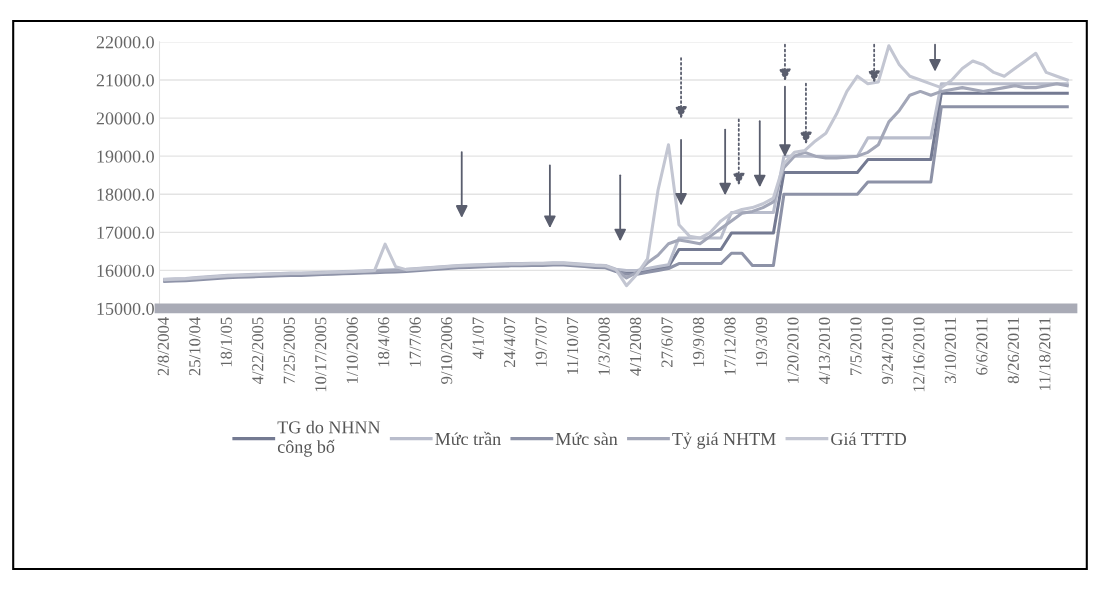 This screenshot has height=599, width=1100. Describe the element at coordinates (667, 342) in the screenshot. I see `x-tick-label: 27/6/07` at that location.